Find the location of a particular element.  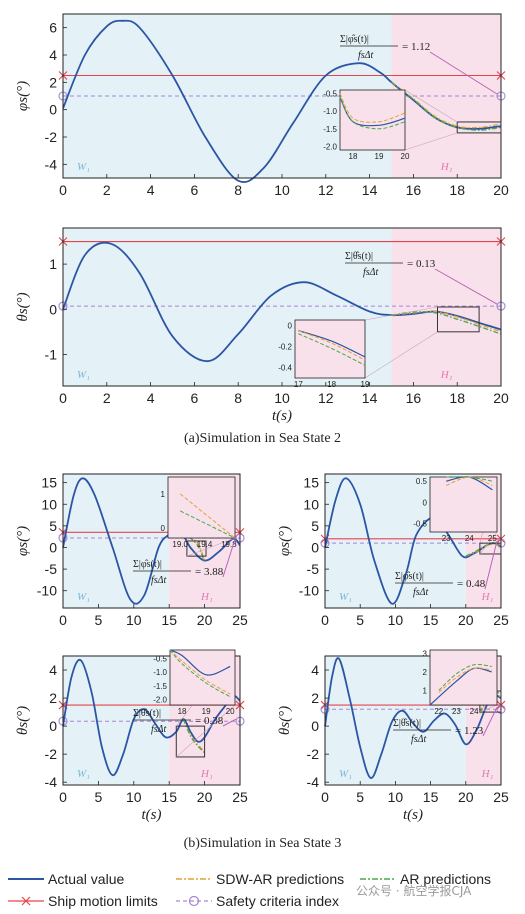

annotation-value: = 1.23 is located at coordinates (469, 731).